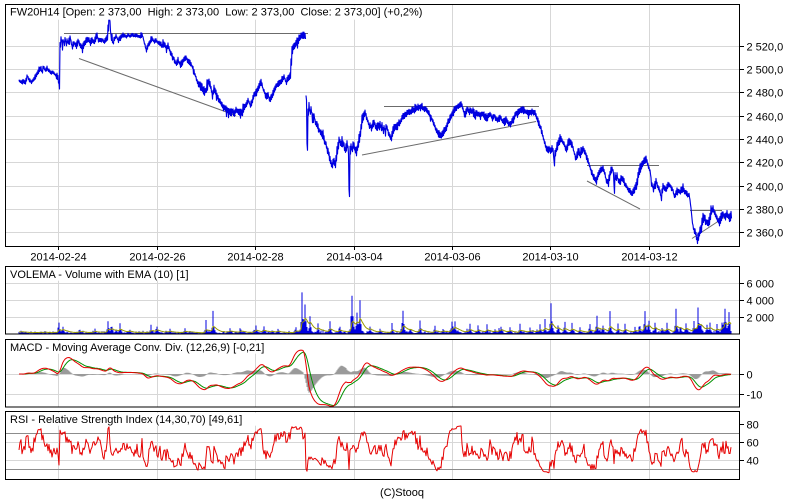 This screenshot has height=500, width=800. I want to click on svg-text: 2 500,0, so click(765, 70).